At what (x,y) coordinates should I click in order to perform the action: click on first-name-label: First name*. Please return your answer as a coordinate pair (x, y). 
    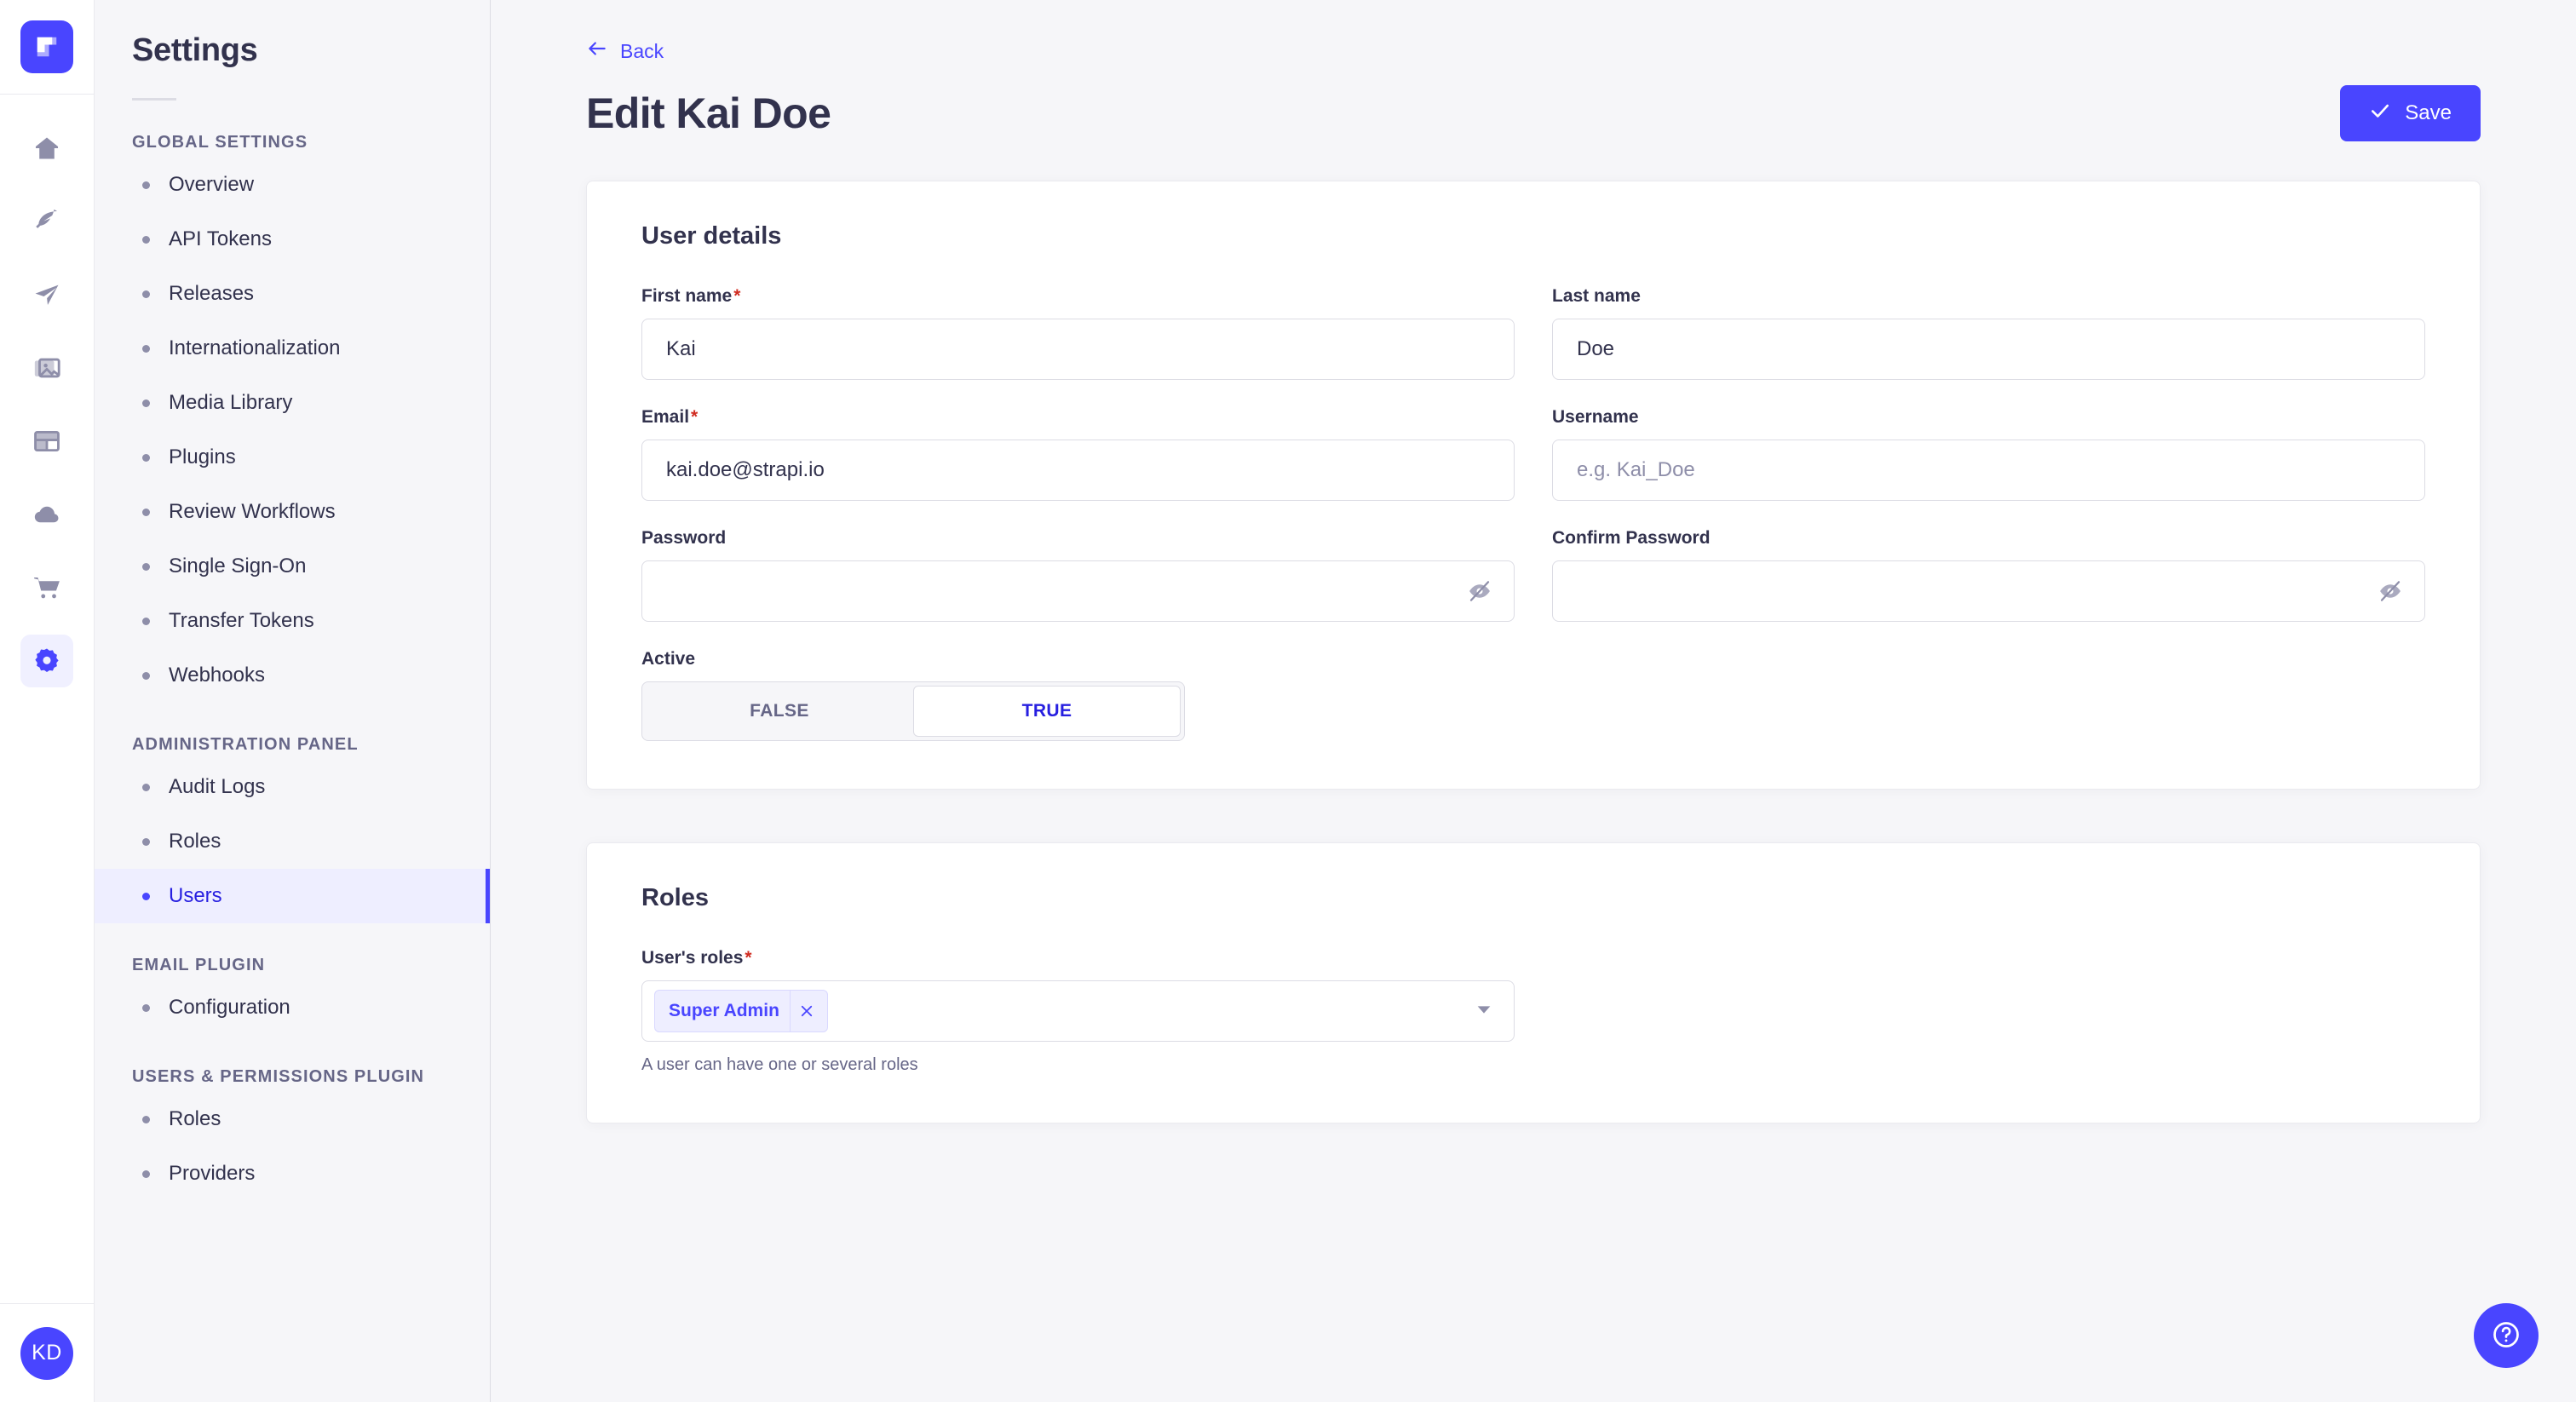
    Looking at the image, I should click on (1078, 296).